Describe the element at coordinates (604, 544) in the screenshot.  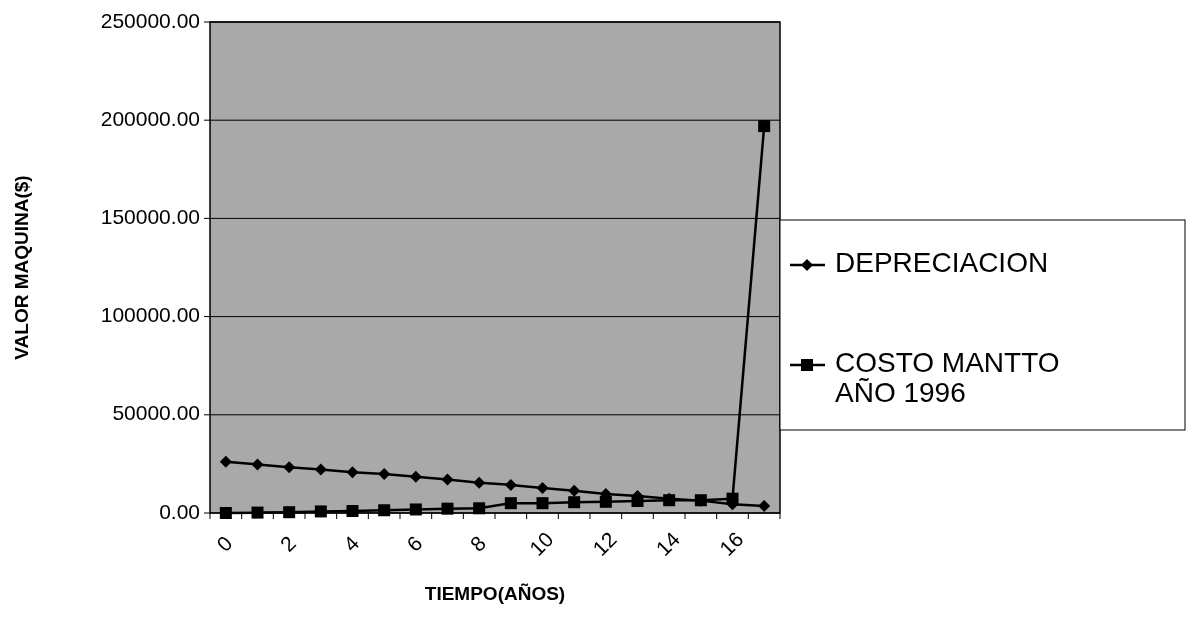
I see `x-tick-label: 12` at that location.